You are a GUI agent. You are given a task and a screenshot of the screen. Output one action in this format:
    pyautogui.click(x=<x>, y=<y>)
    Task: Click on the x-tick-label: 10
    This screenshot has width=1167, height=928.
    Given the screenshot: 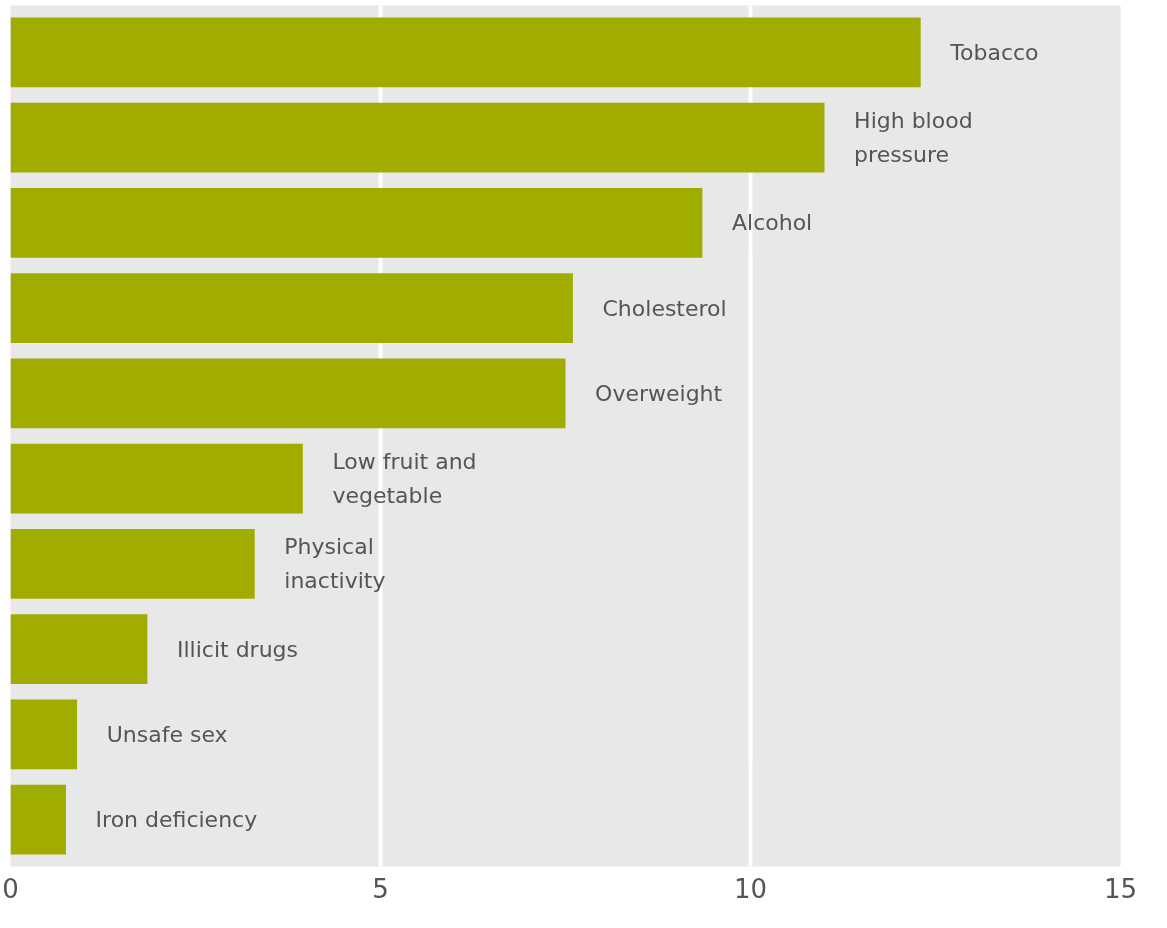 What is the action you would take?
    pyautogui.click(x=750, y=888)
    